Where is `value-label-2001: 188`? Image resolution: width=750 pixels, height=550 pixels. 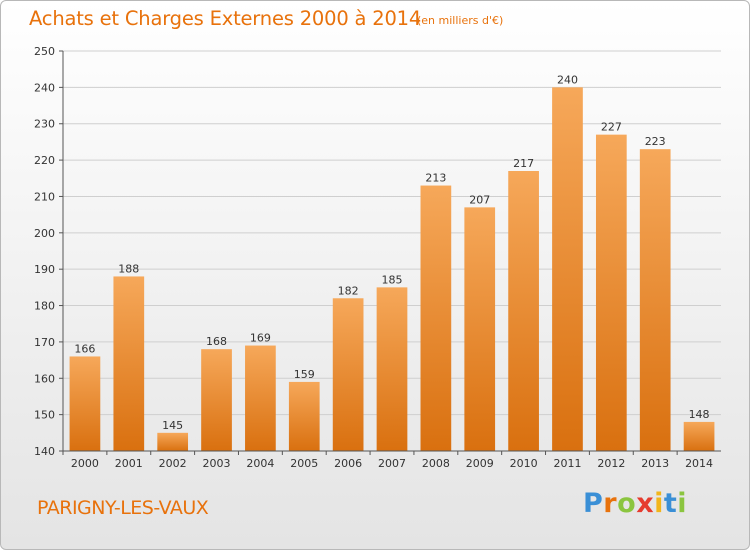 value-label-2001: 188 is located at coordinates (128, 268).